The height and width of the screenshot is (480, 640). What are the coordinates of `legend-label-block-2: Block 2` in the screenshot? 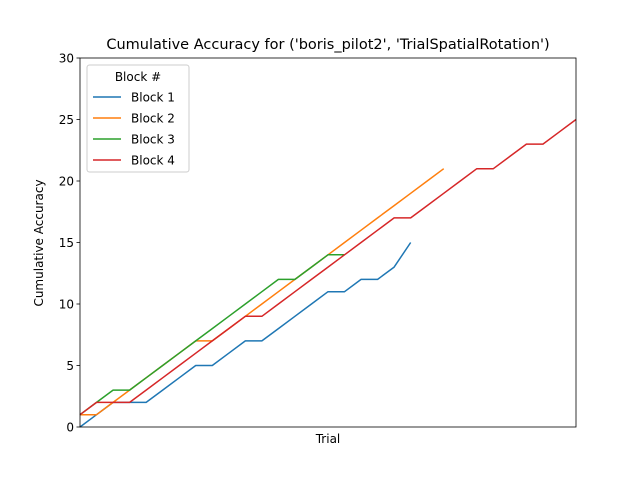 It's located at (153, 118).